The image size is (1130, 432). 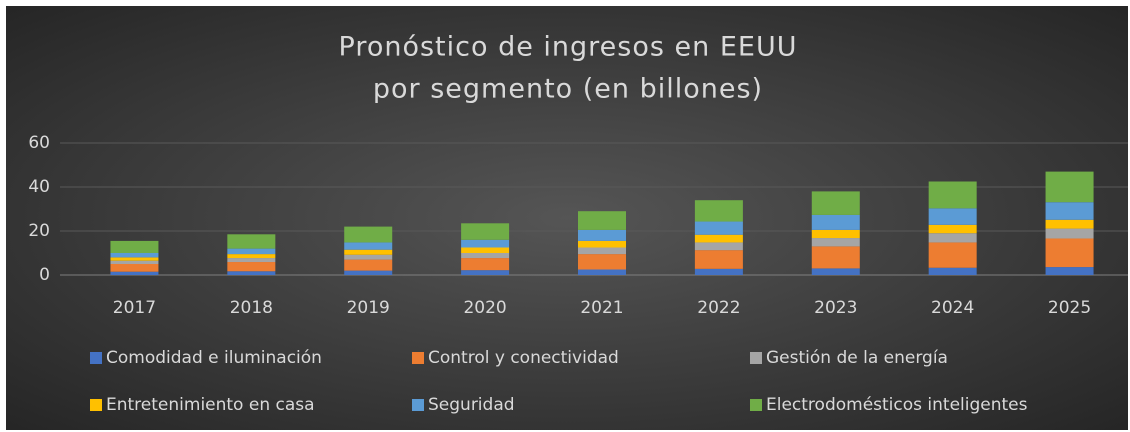 I want to click on chart-title: Pronóstico de ingresos en EEUU, so click(x=568, y=47).